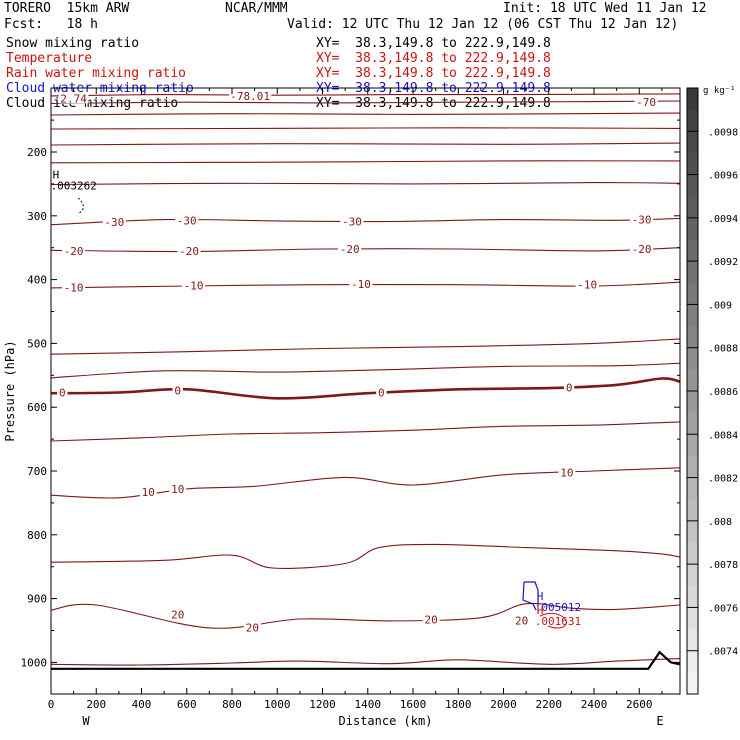 Image resolution: width=740 pixels, height=740 pixels. Describe the element at coordinates (74, 287) in the screenshot. I see `isotherm-label-10: -10` at that location.